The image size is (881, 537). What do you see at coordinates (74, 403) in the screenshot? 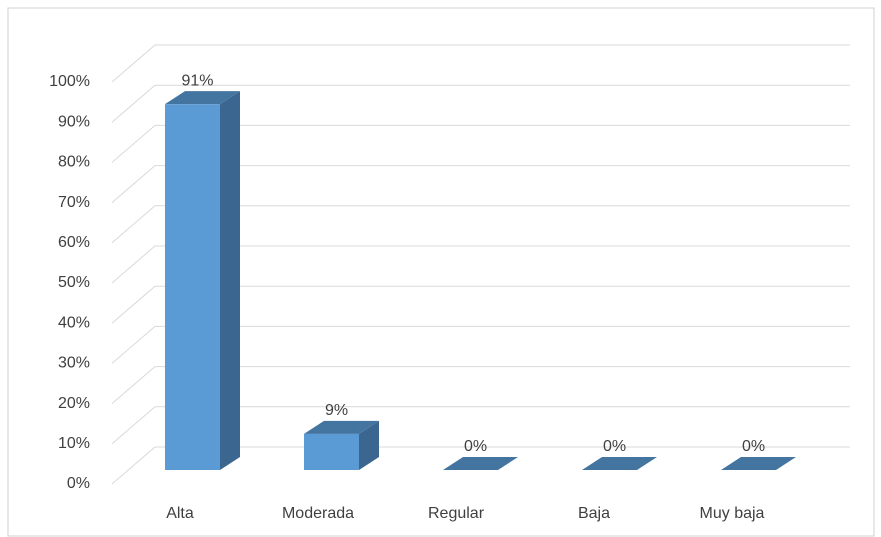
I see `y-tick-label: 20%` at bounding box center [74, 403].